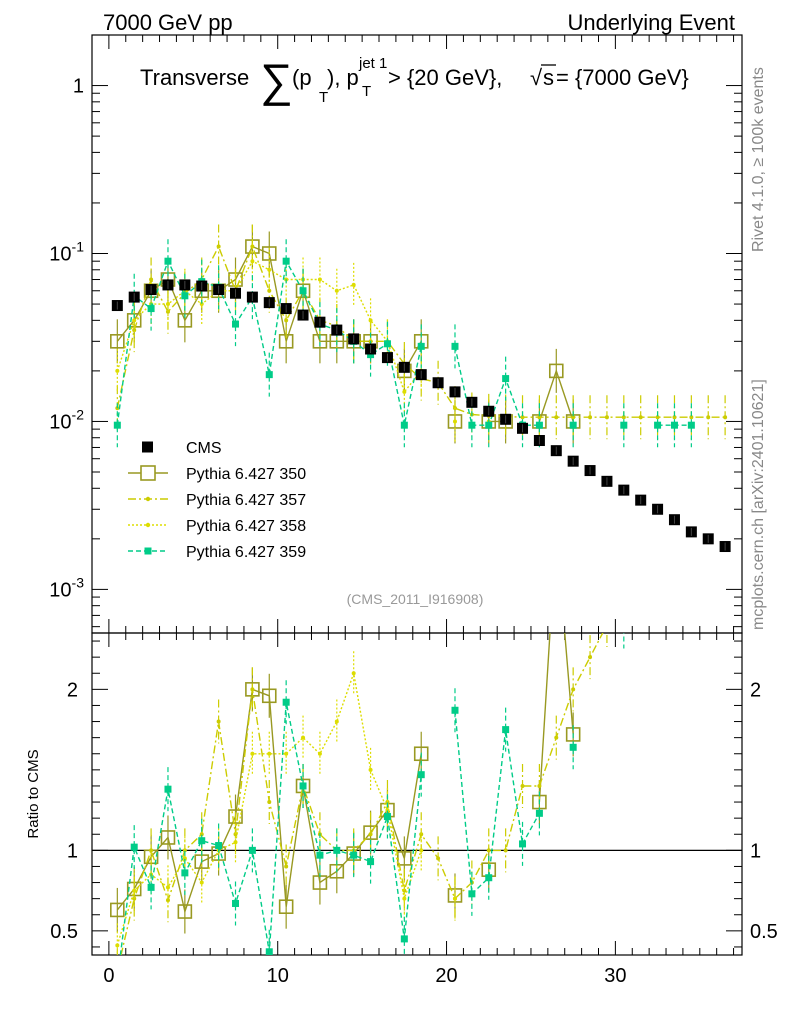  Describe the element at coordinates (556, 718) in the screenshot. I see `series-1-ratio-line` at that location.